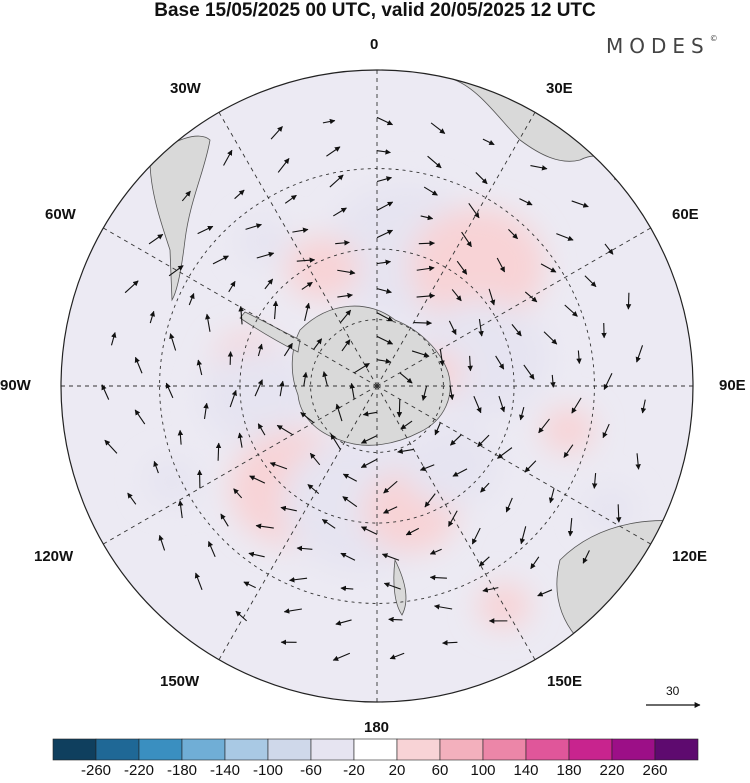 The image size is (750, 783). I want to click on colorbar-tick-label: 140, so click(526, 770).